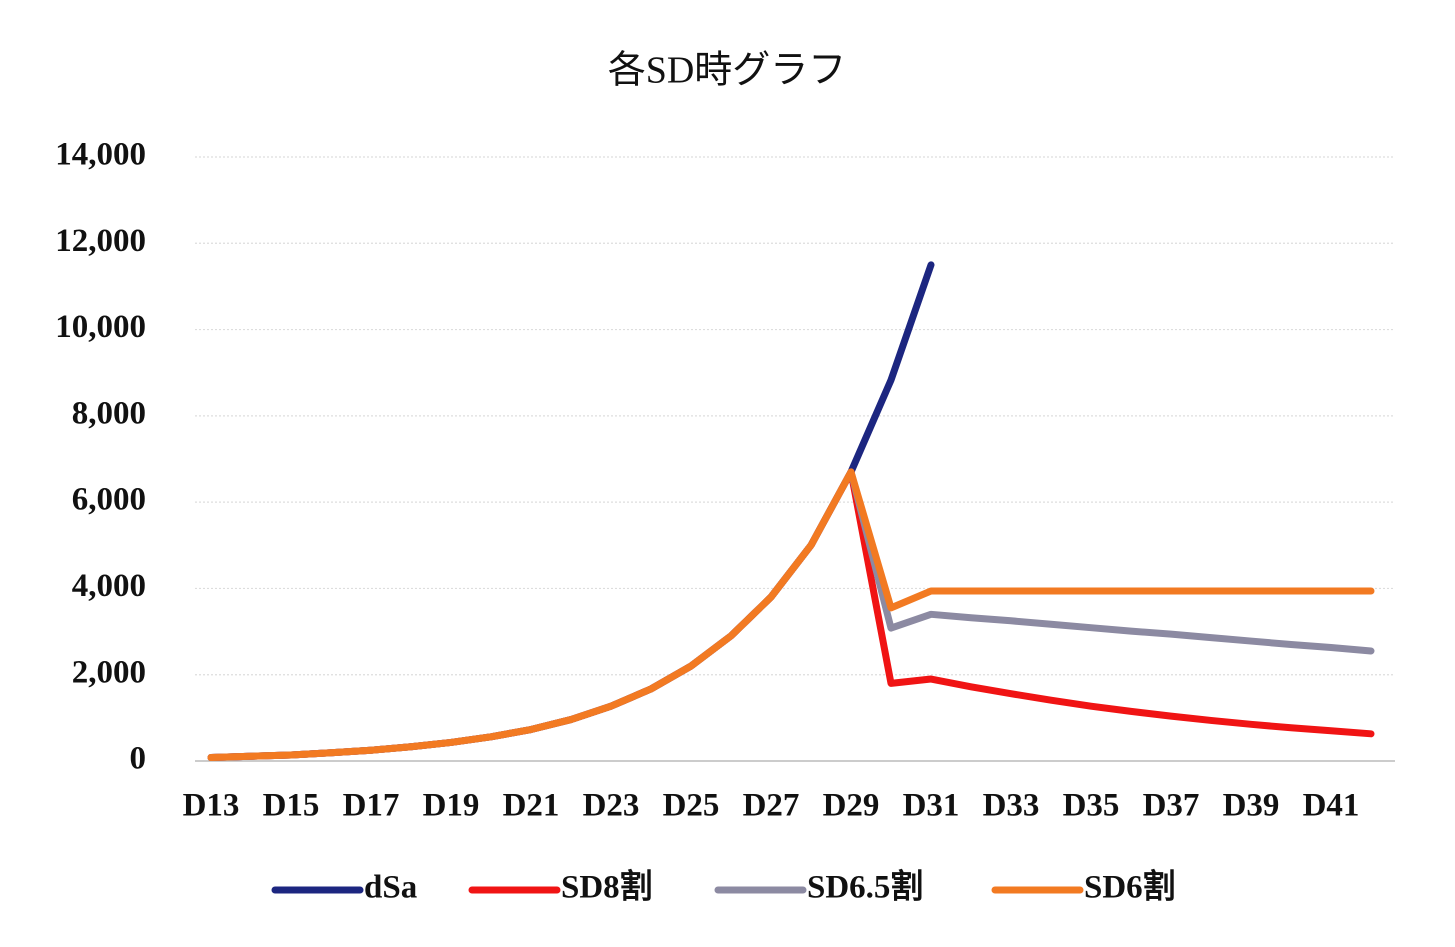 This screenshot has height=947, width=1455. I want to click on x-tick-label: D35, so click(1091, 806).